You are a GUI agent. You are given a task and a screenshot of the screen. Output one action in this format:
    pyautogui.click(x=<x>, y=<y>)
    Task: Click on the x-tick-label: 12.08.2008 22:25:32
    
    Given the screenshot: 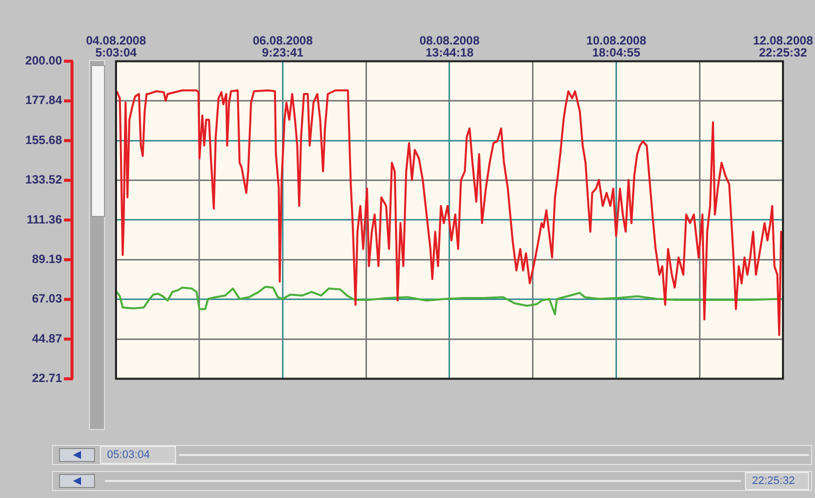 What is the action you would take?
    pyautogui.click(x=783, y=47)
    